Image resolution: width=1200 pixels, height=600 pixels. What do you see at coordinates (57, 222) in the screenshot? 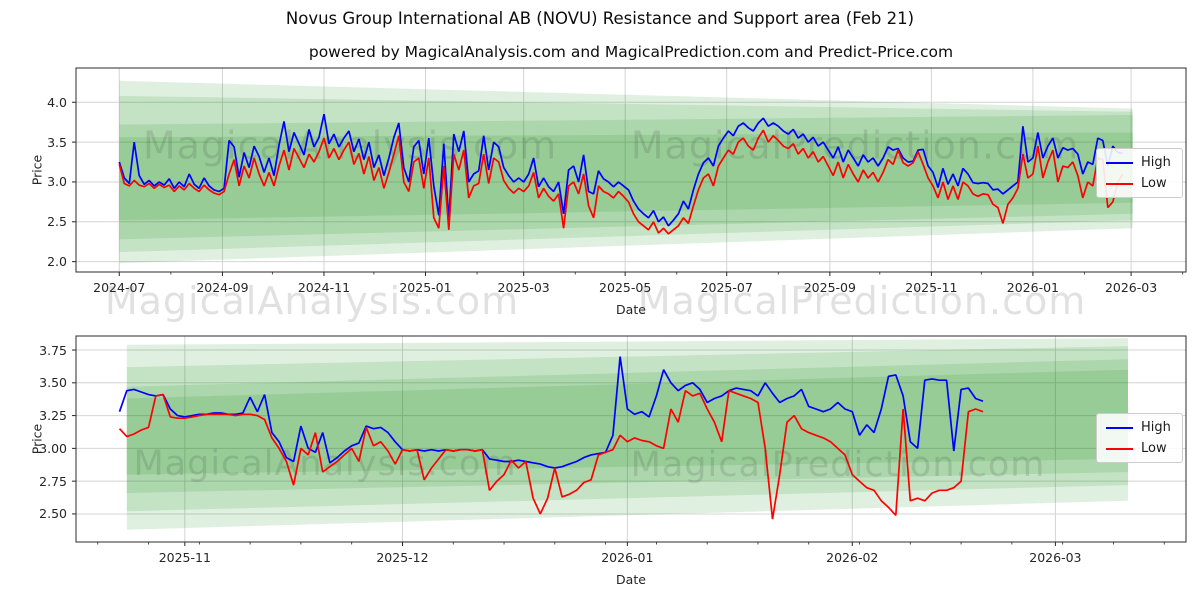
I see `top-y-tick-label: 2.5` at bounding box center [57, 222].